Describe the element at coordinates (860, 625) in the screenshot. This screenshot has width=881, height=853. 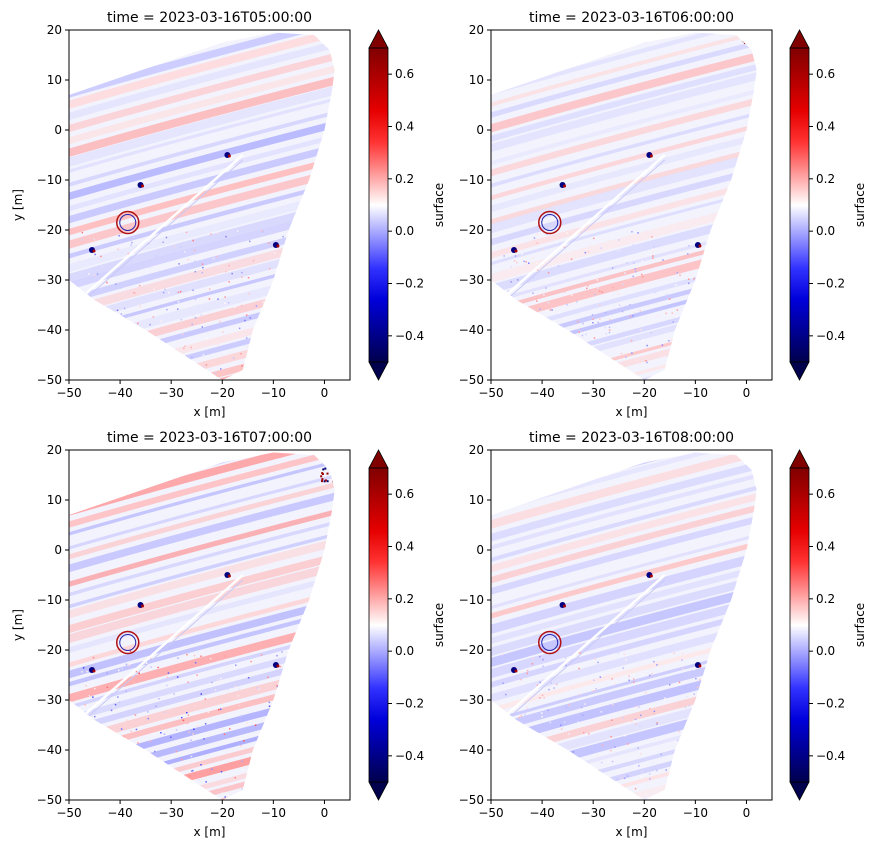
I see `colorbar-label: surface` at that location.